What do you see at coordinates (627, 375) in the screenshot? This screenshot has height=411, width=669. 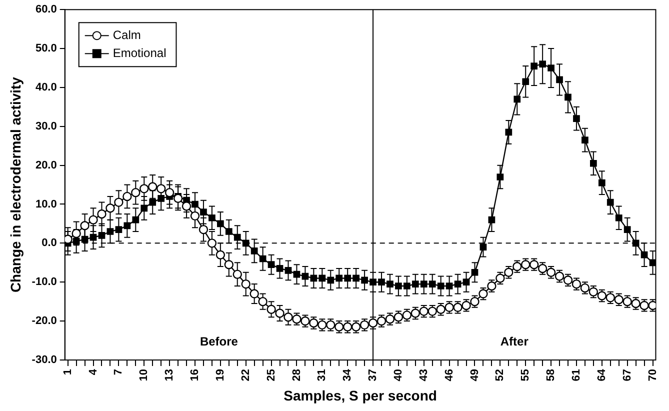 I see `x-tick-label: 67` at bounding box center [627, 375].